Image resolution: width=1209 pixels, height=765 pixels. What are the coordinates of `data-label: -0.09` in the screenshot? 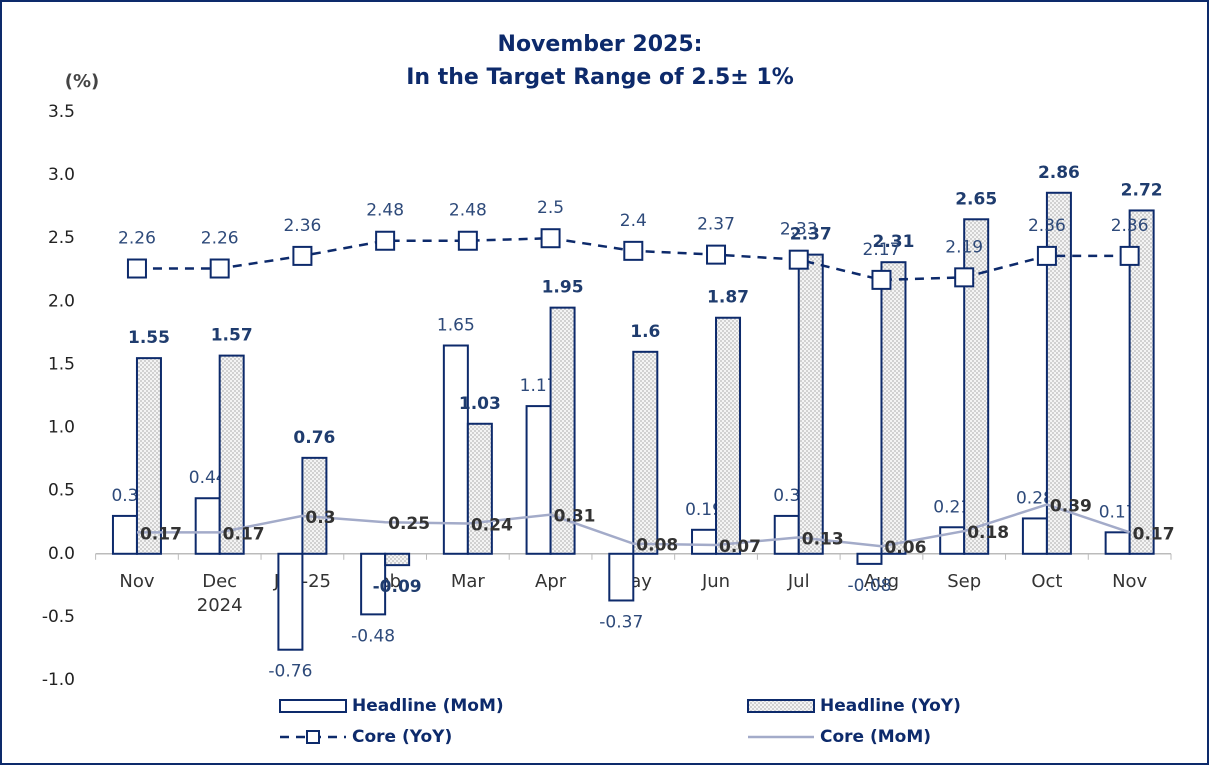 It's located at (397, 587).